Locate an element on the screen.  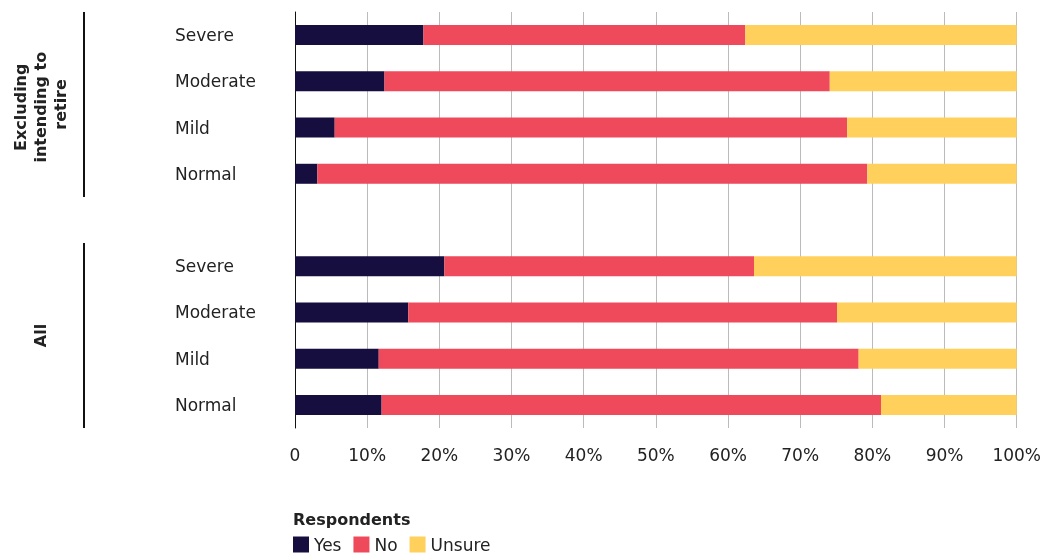
x-tick-label: 80% is located at coordinates (872, 454).